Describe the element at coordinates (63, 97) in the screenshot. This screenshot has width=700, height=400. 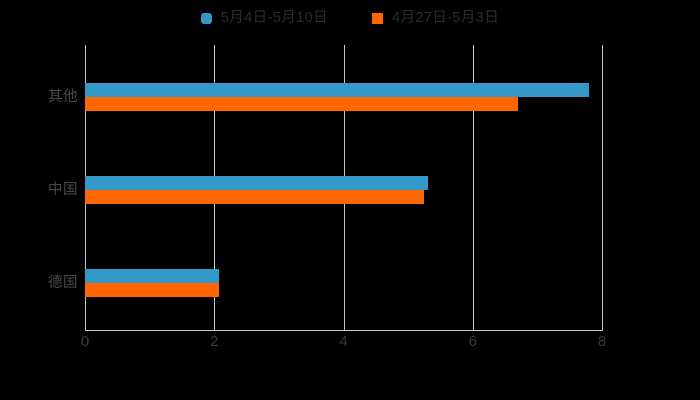
I see `y-category-label-0: 其他` at that location.